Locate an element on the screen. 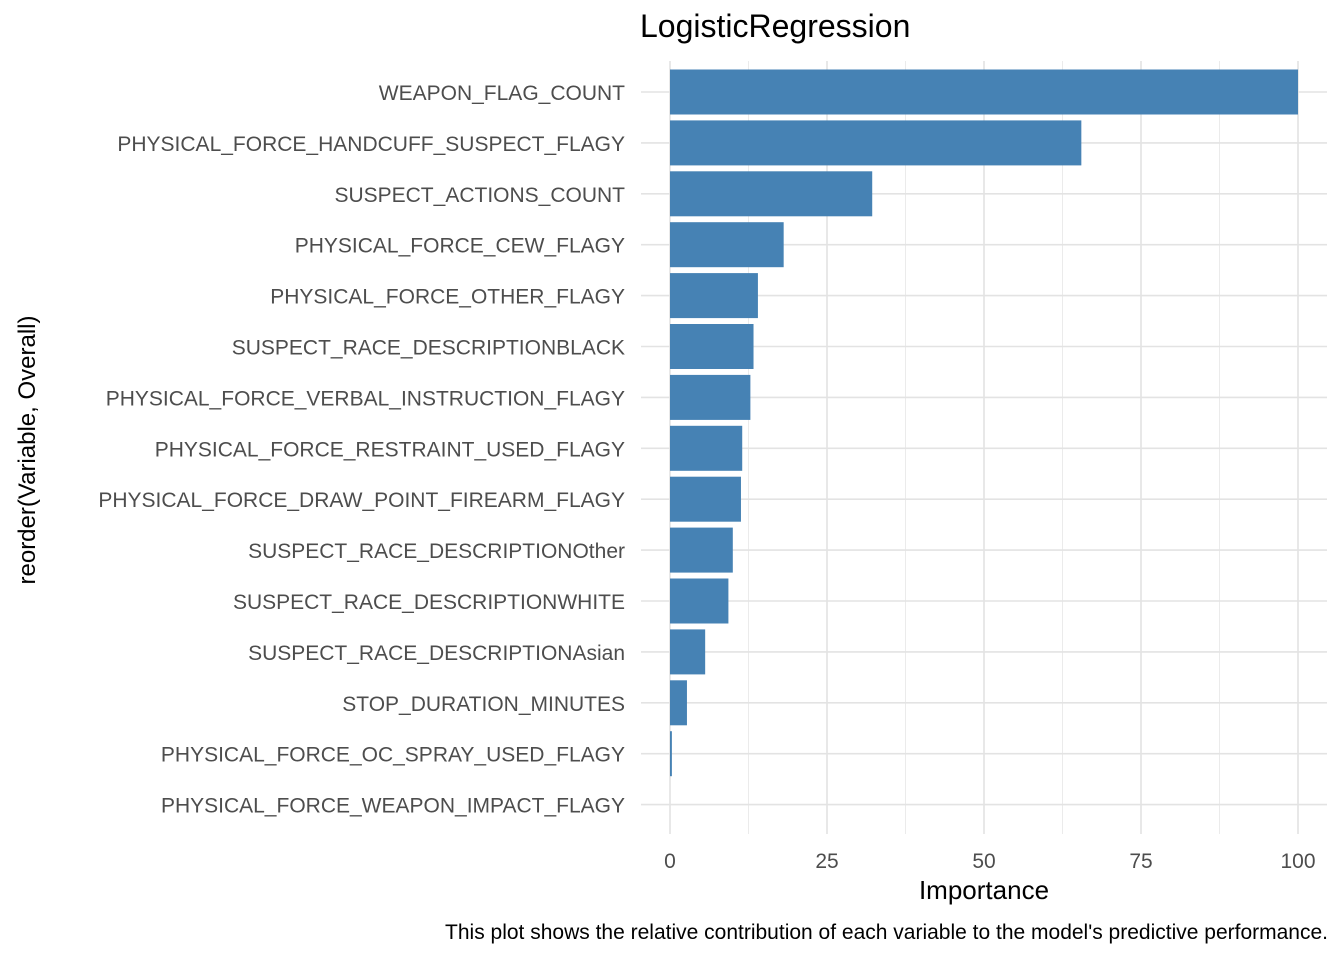 The height and width of the screenshot is (960, 1344). category-label: PHYSICAL_FORCE_WEAPON_IMPACT_FLAGY is located at coordinates (393, 806).